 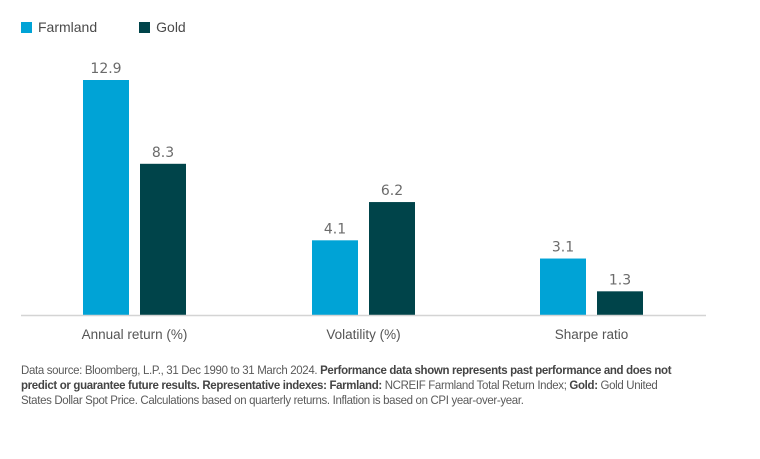 I want to click on value-label-gold-2: 1.3, so click(x=620, y=280).